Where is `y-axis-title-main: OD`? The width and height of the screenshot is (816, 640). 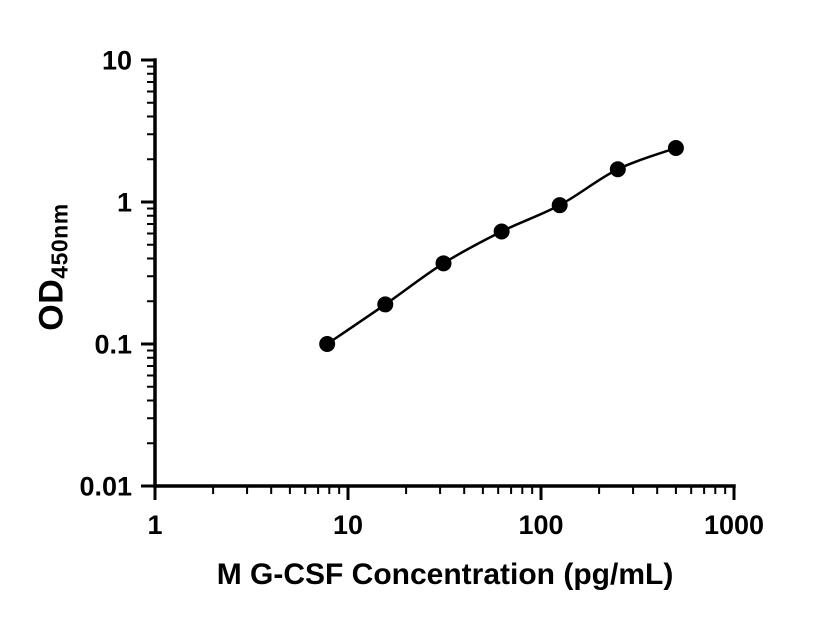 y-axis-title-main: OD is located at coordinates (51, 304).